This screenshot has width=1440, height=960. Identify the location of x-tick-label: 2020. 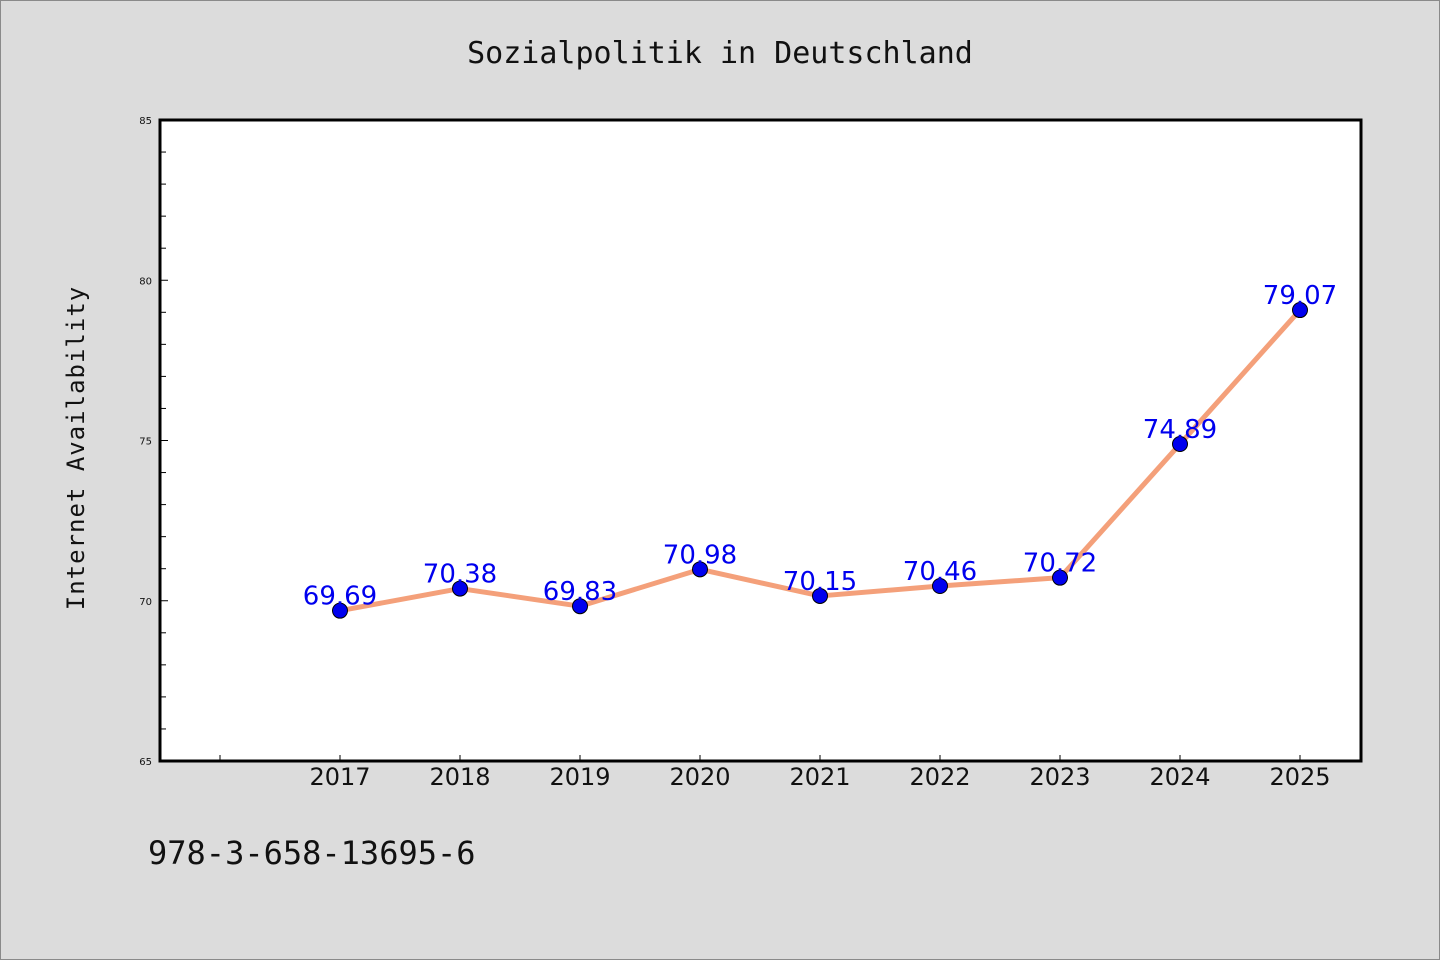
(699, 777).